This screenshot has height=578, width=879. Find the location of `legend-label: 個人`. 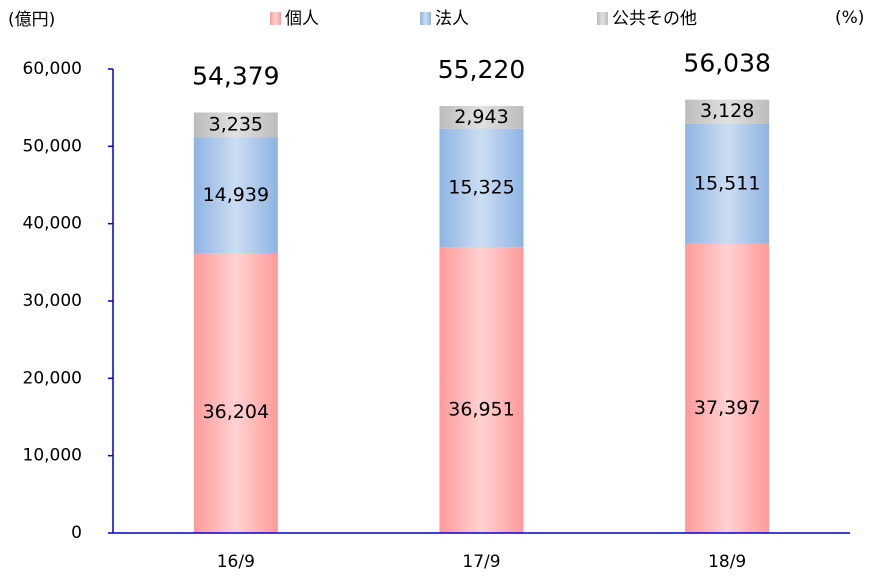

legend-label: 個人 is located at coordinates (302, 19).